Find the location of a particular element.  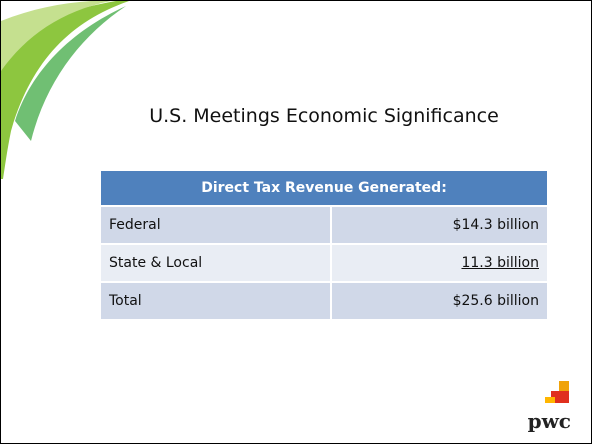

row-label: State & Local is located at coordinates (216, 262).